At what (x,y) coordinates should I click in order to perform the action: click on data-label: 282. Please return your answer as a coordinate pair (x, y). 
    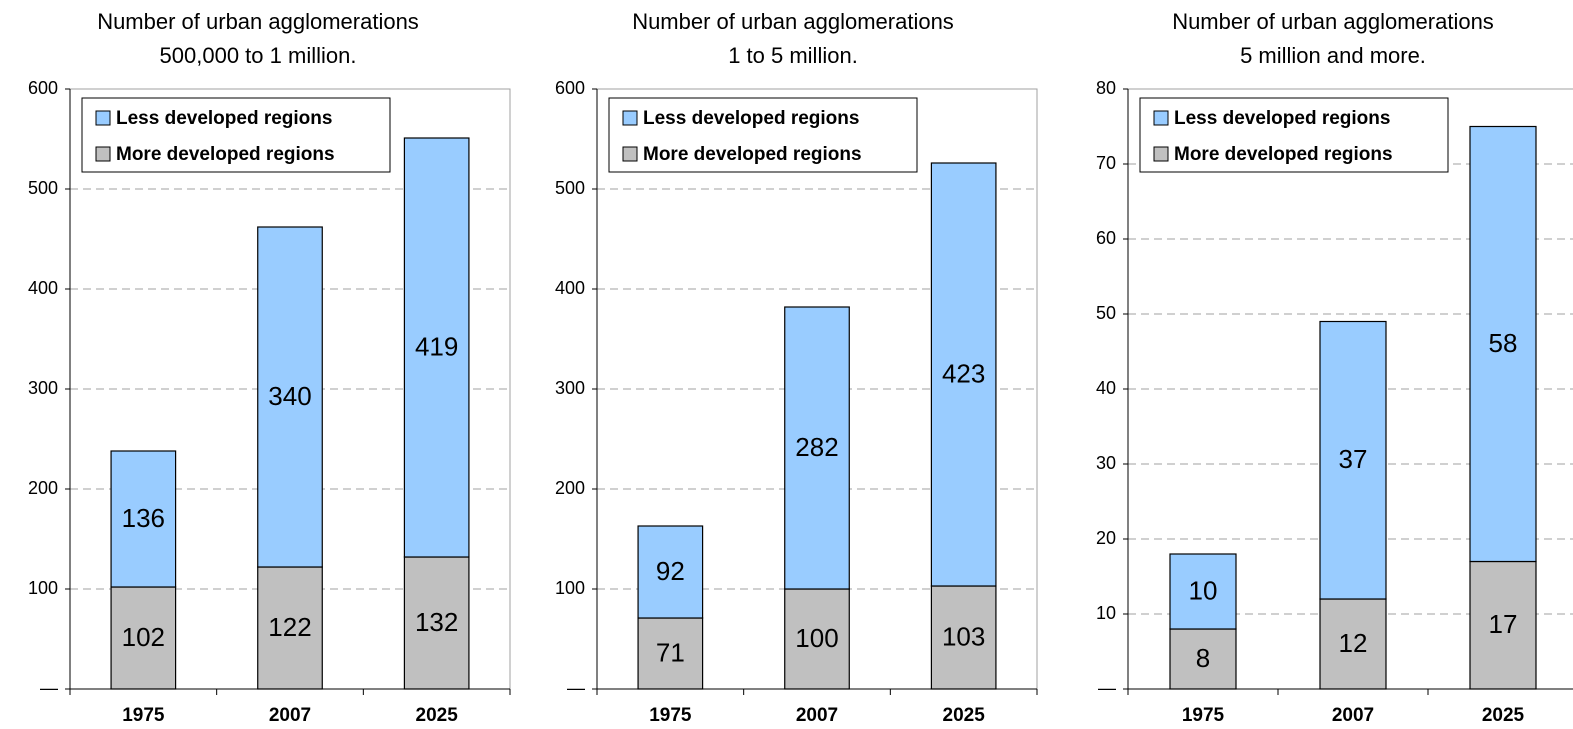
    Looking at the image, I should click on (816, 447).